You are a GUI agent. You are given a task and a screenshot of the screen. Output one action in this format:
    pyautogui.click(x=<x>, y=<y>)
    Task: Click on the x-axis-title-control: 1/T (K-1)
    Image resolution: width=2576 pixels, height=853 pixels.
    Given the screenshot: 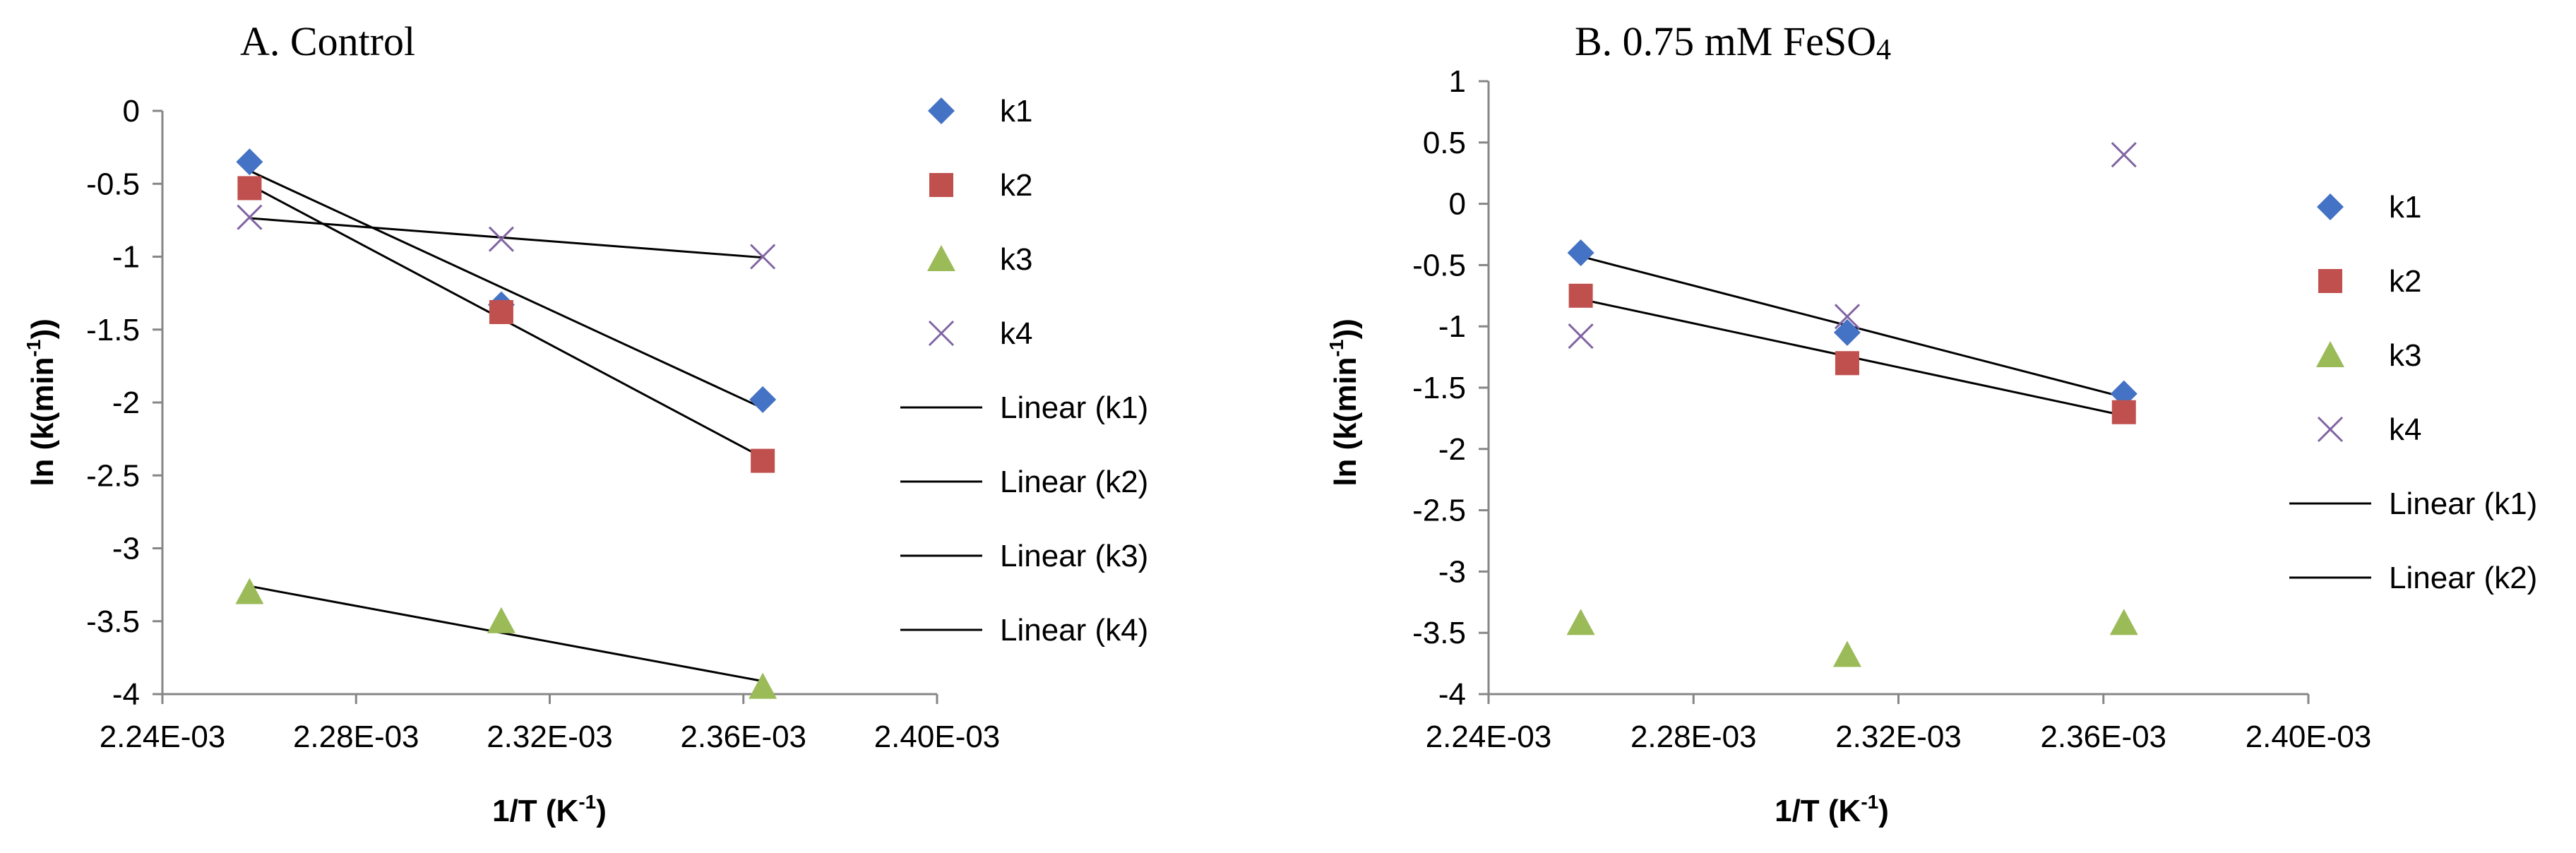 What is the action you would take?
    pyautogui.click(x=549, y=809)
    